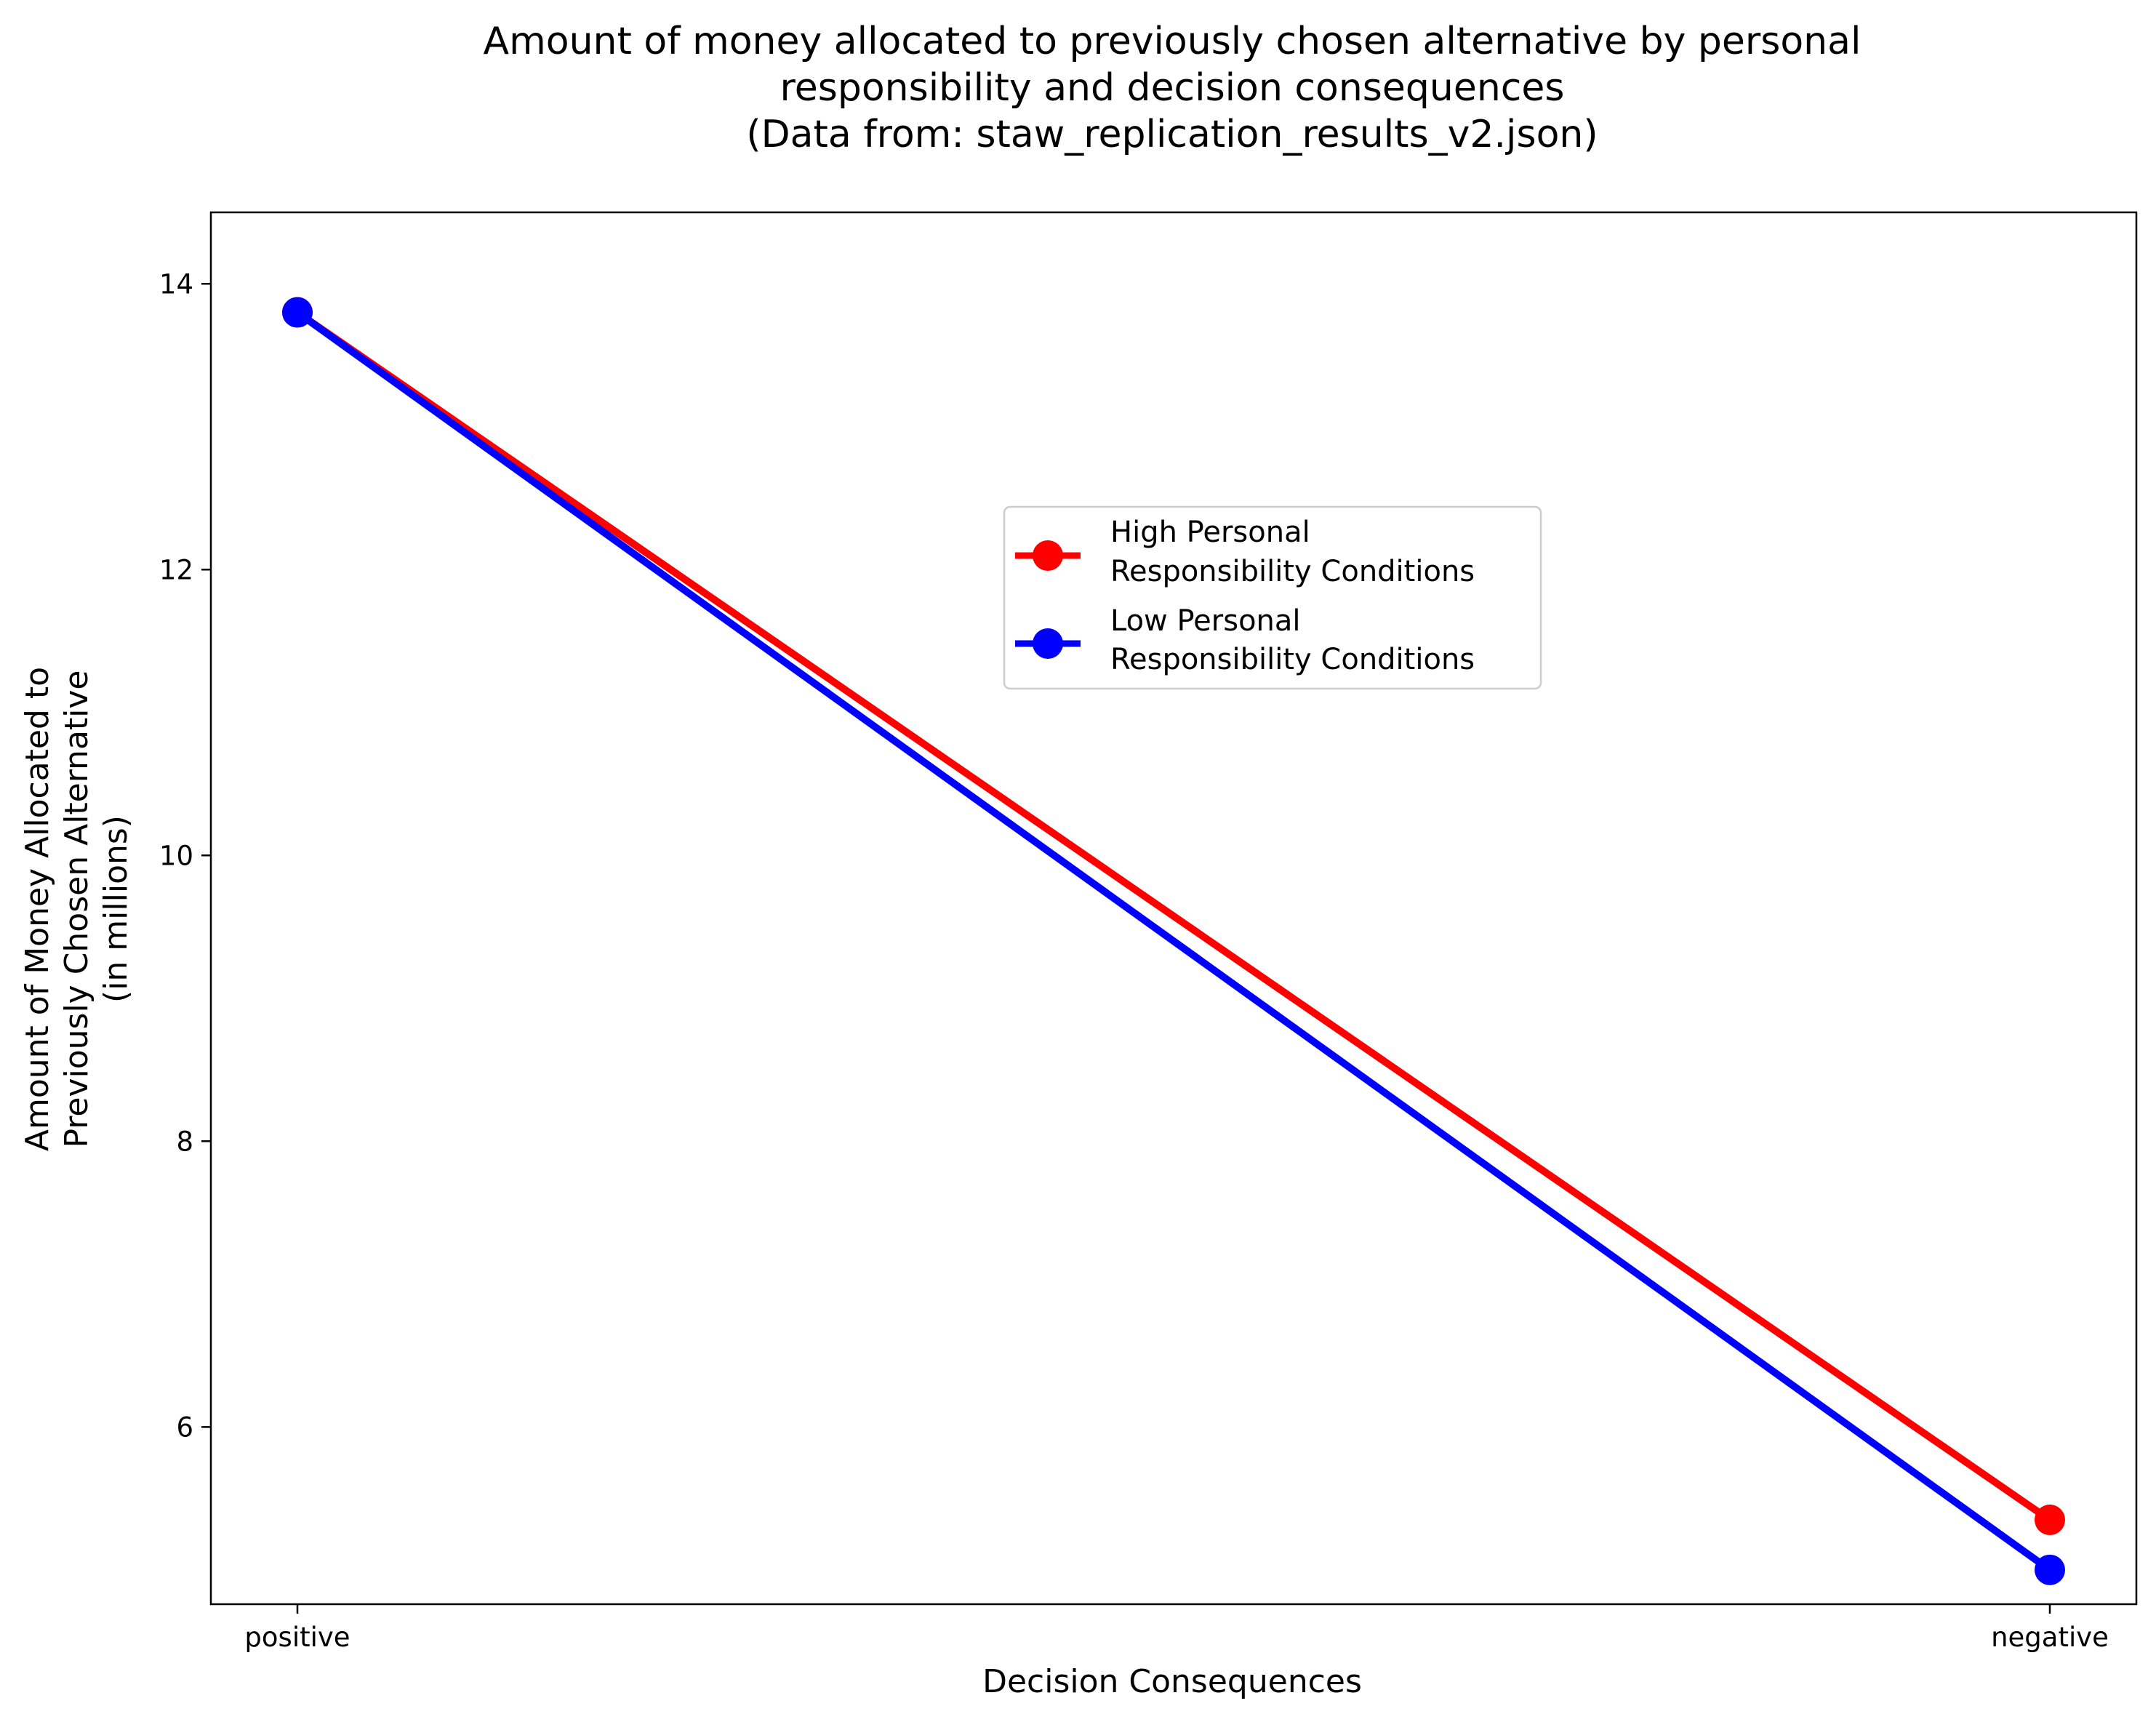 This screenshot has height=1722, width=2156. What do you see at coordinates (297, 1637) in the screenshot?
I see `x-tick-label: positive` at bounding box center [297, 1637].